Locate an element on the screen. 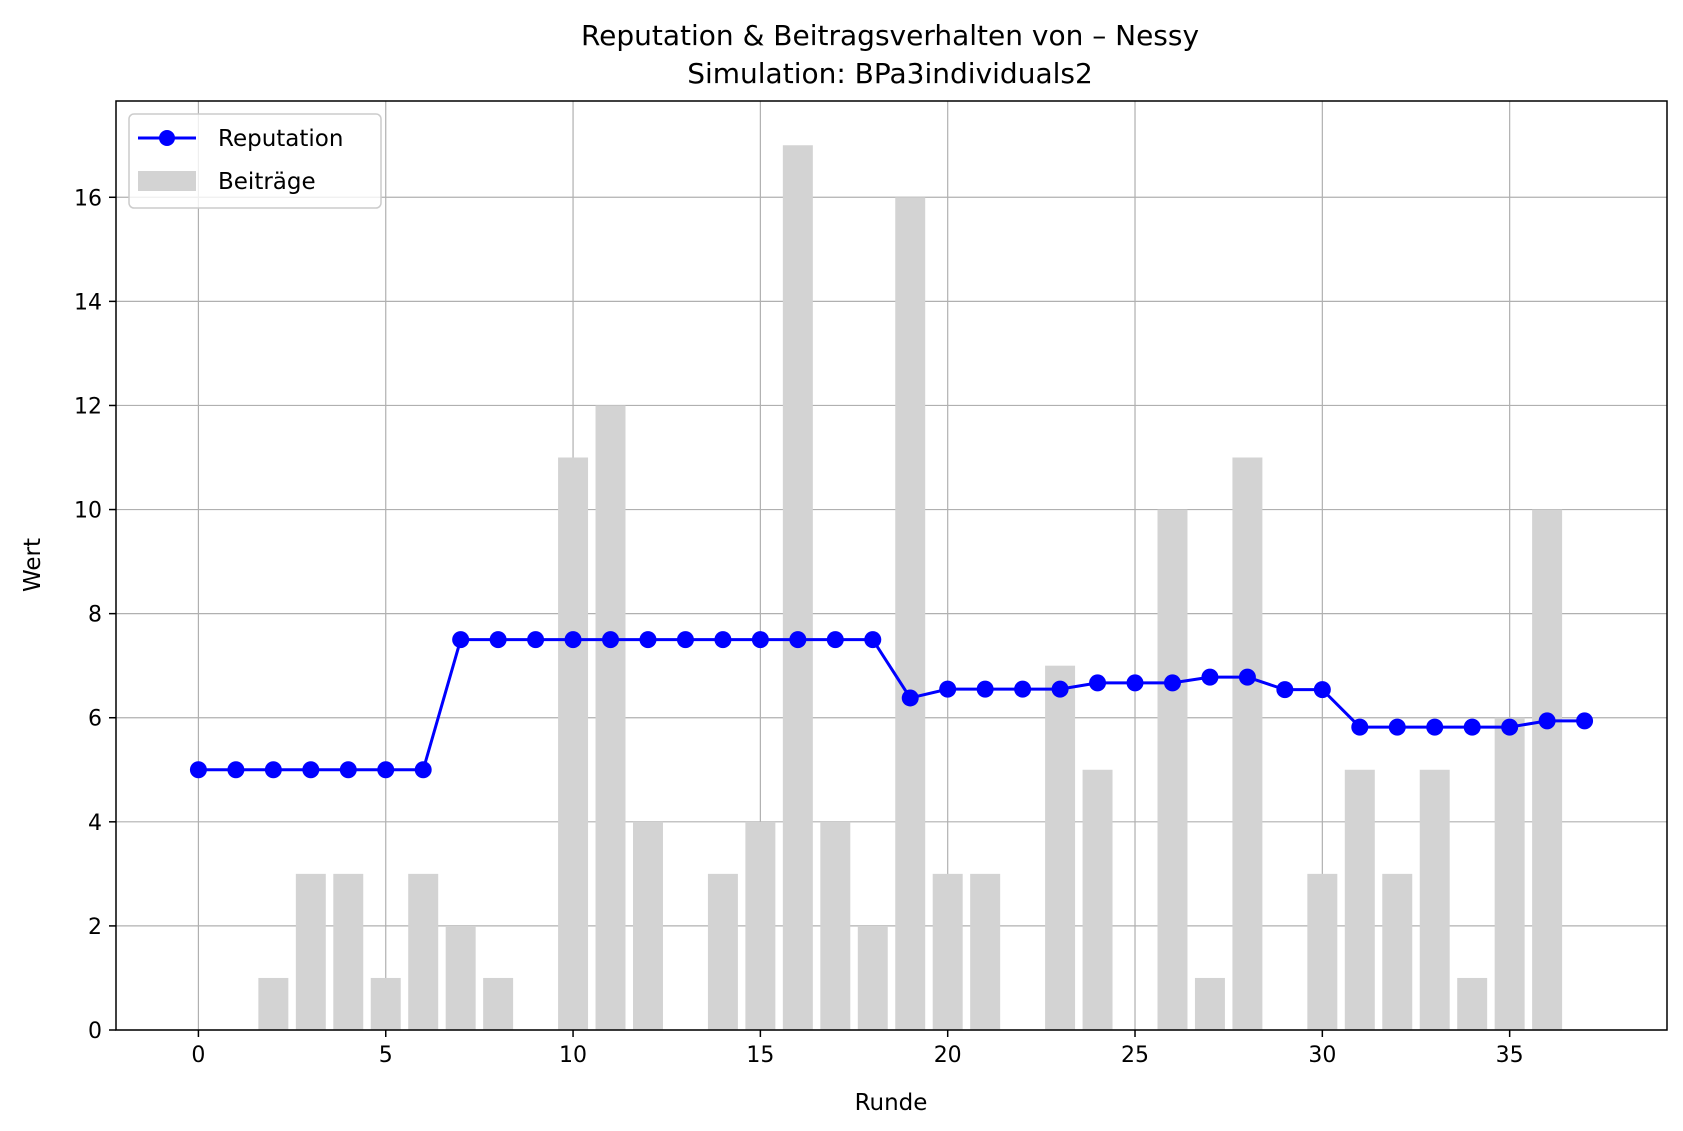  x-tick-label: 15 is located at coordinates (760, 1055).